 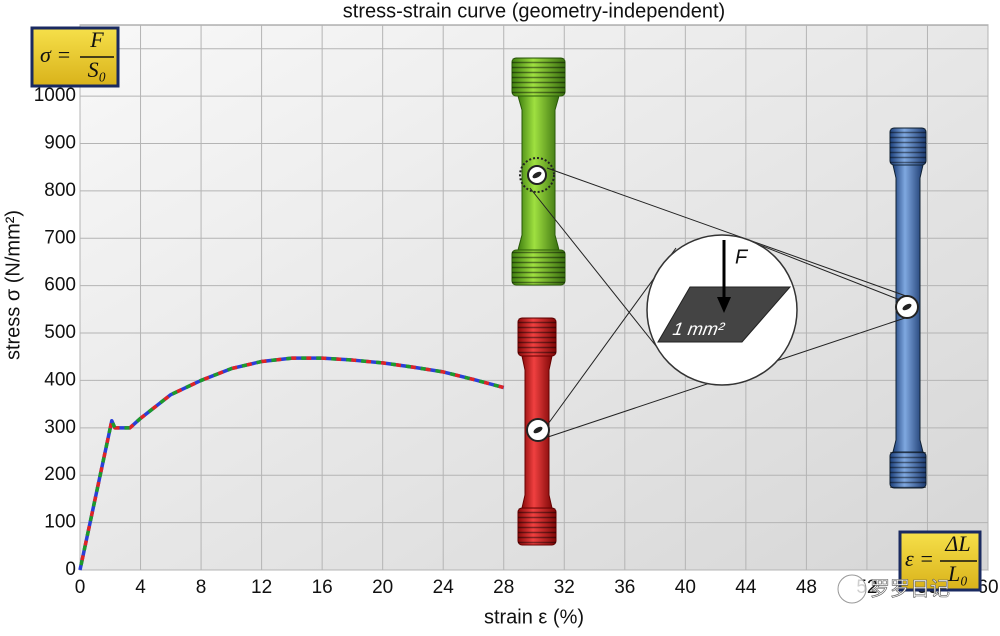 What do you see at coordinates (564, 587) in the screenshot?
I see `x-tick-label: 32` at bounding box center [564, 587].